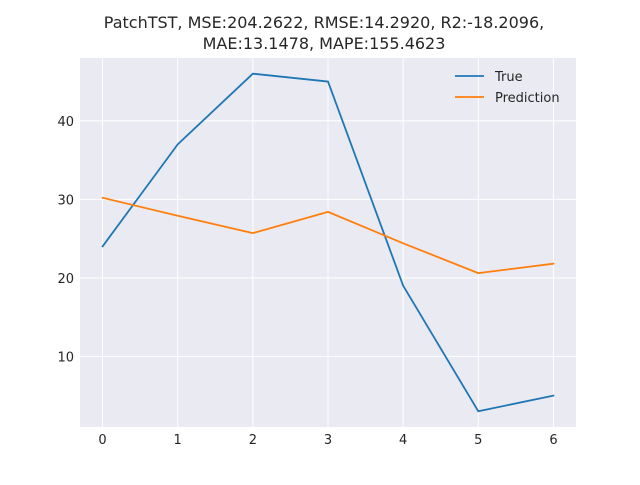  Describe the element at coordinates (553, 440) in the screenshot. I see `x-tick-label: 6` at that location.